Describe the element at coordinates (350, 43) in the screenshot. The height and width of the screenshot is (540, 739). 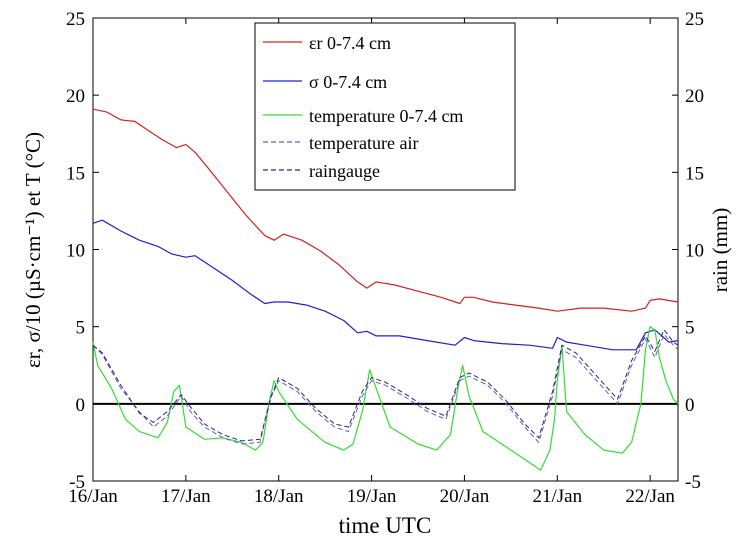
I see `legend-label-er: εr 0-7.4 cm` at that location.